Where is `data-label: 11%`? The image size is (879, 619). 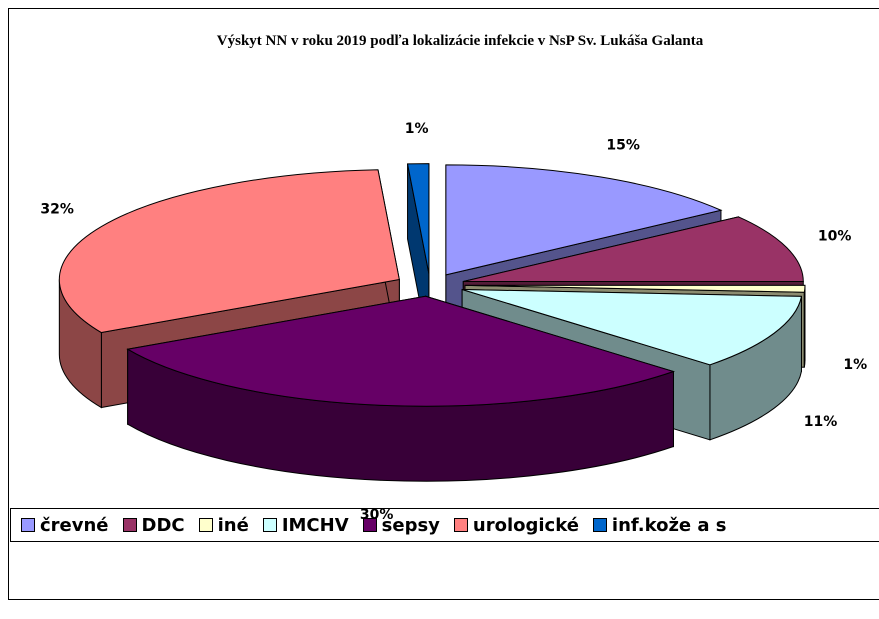
data-label: 11% is located at coordinates (821, 422).